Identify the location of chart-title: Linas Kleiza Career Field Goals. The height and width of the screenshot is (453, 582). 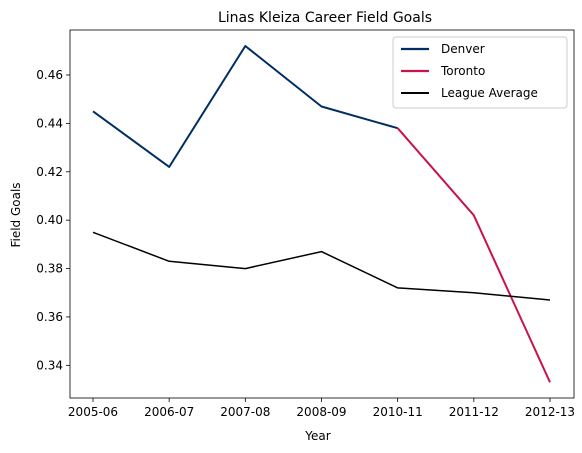
(325, 18).